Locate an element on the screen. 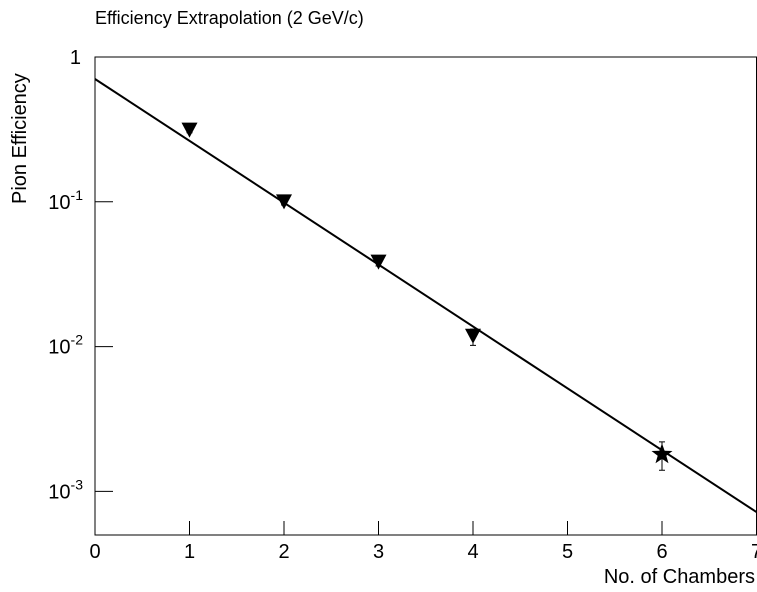 The height and width of the screenshot is (592, 757). x-tick-label: 5 is located at coordinates (567, 552).